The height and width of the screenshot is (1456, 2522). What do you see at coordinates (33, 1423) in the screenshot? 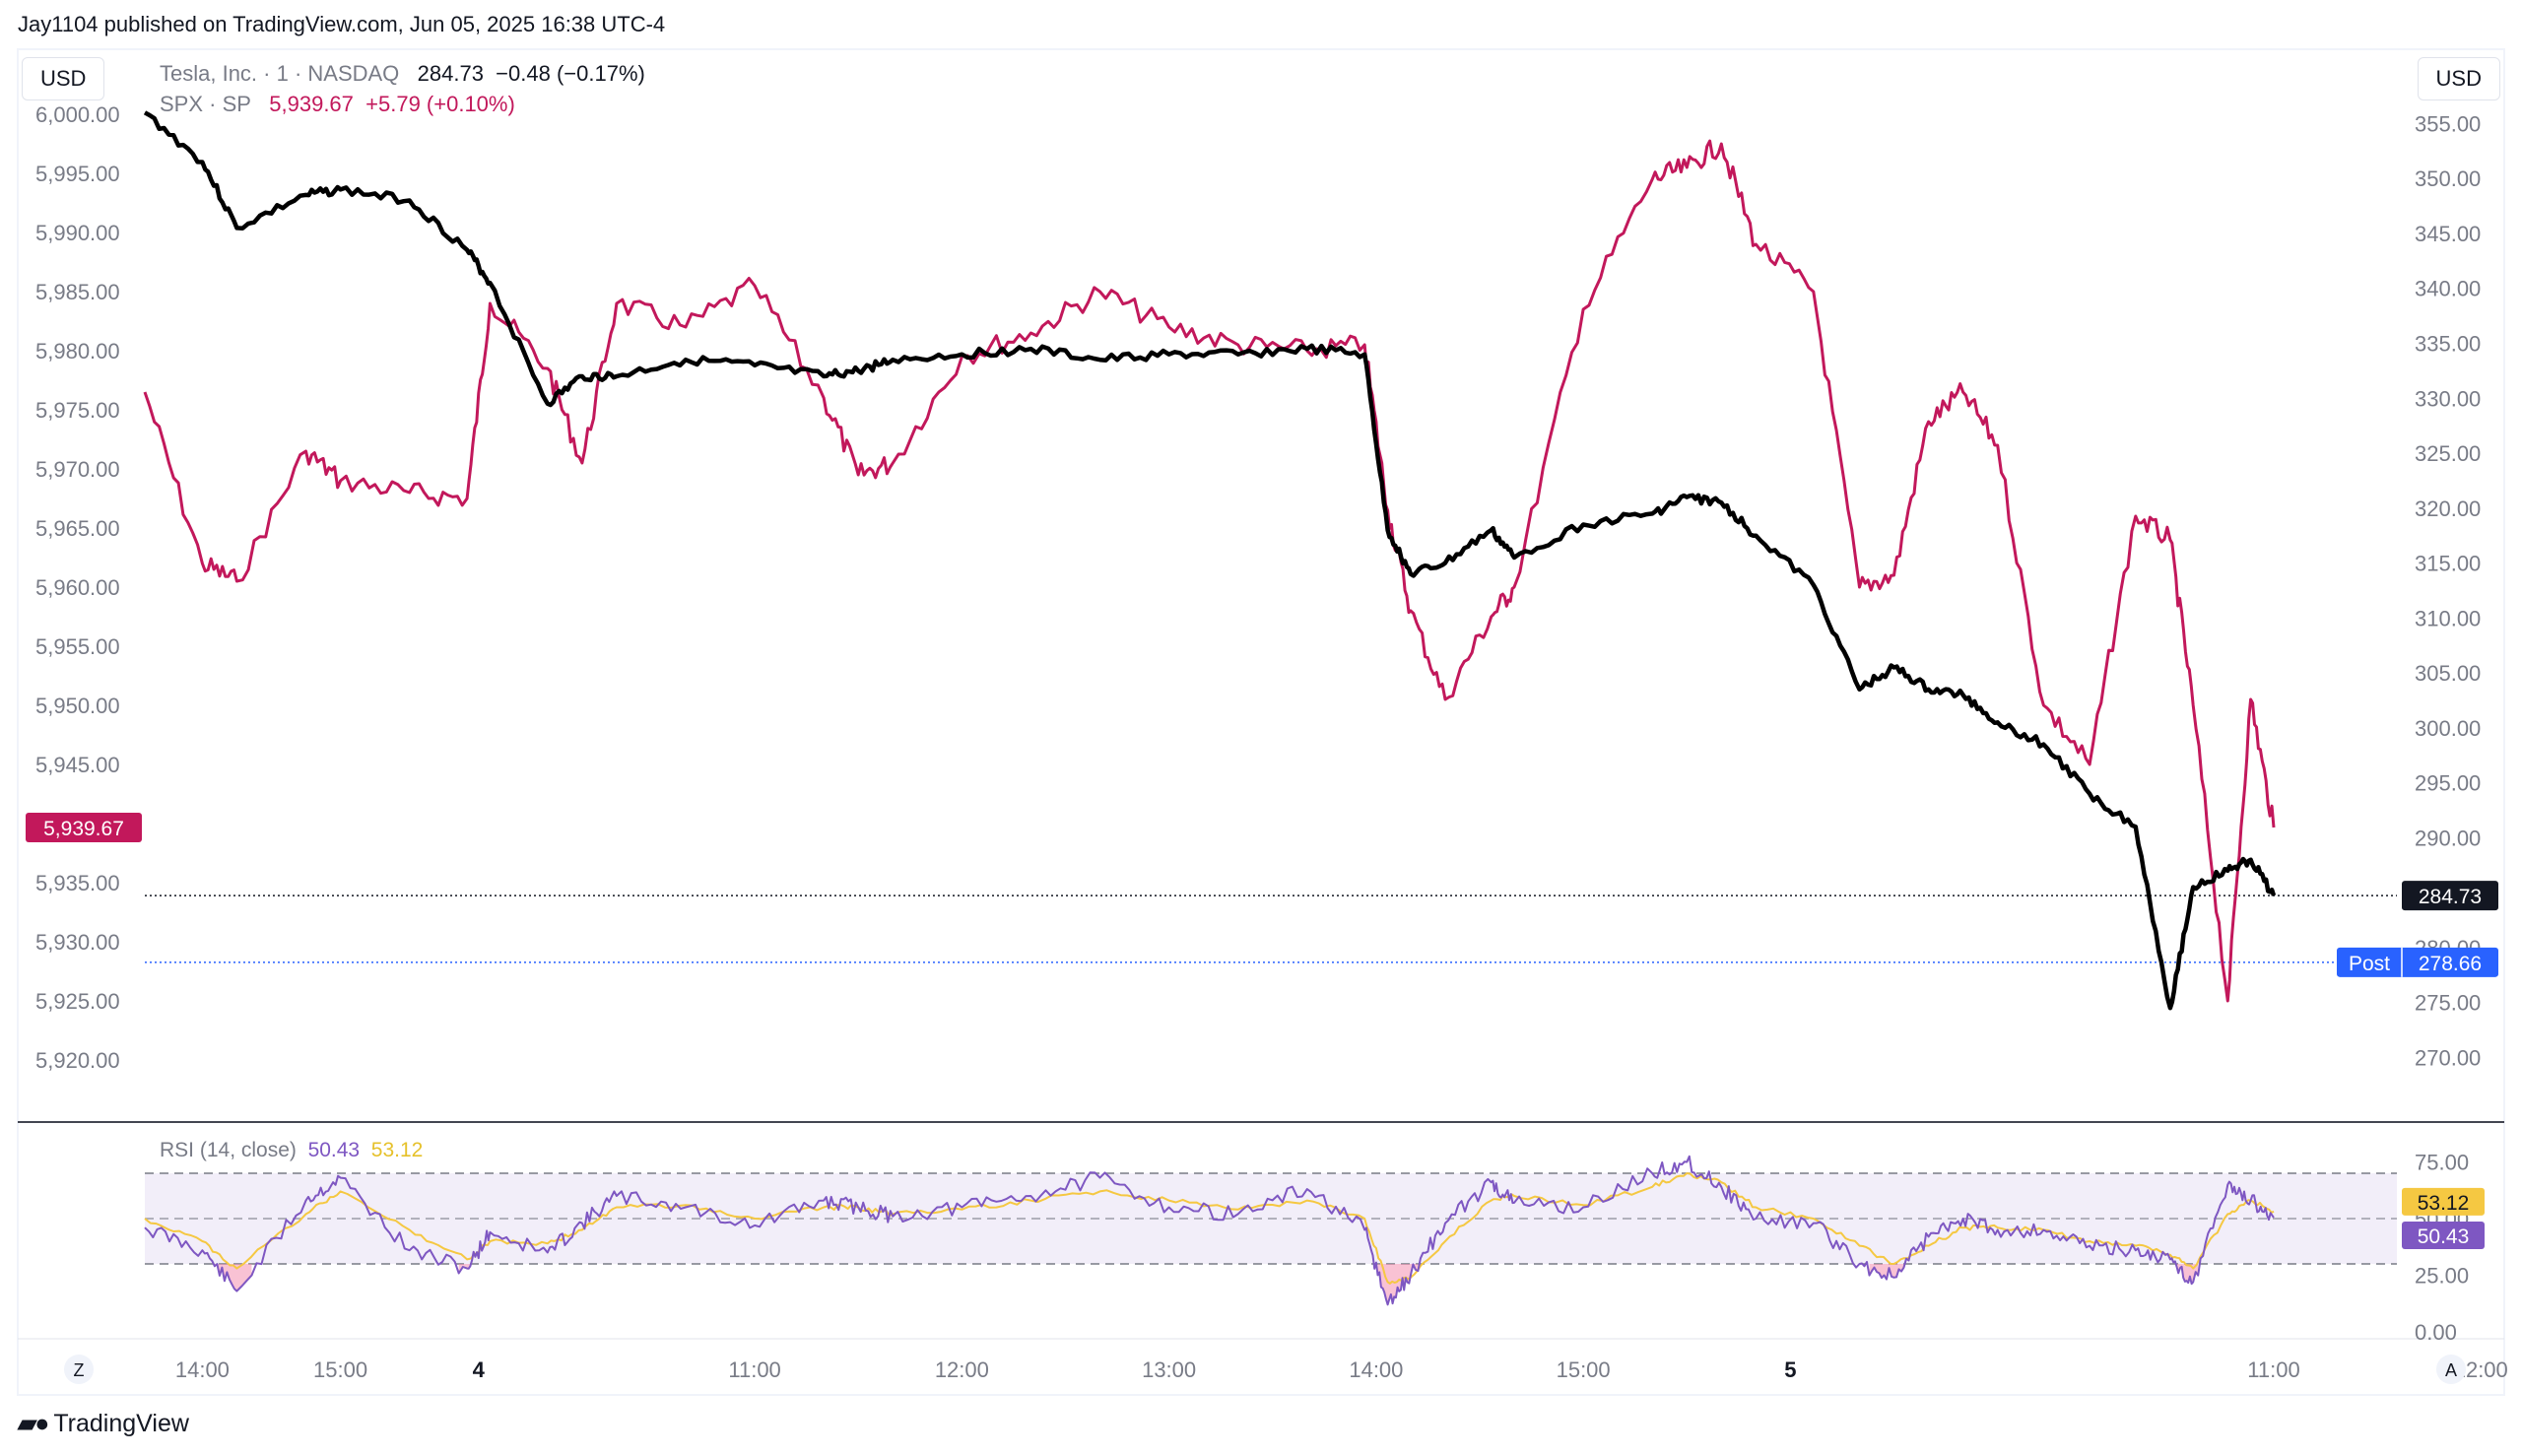
I see `tradingview-logo-icon: ▰●` at bounding box center [33, 1423].